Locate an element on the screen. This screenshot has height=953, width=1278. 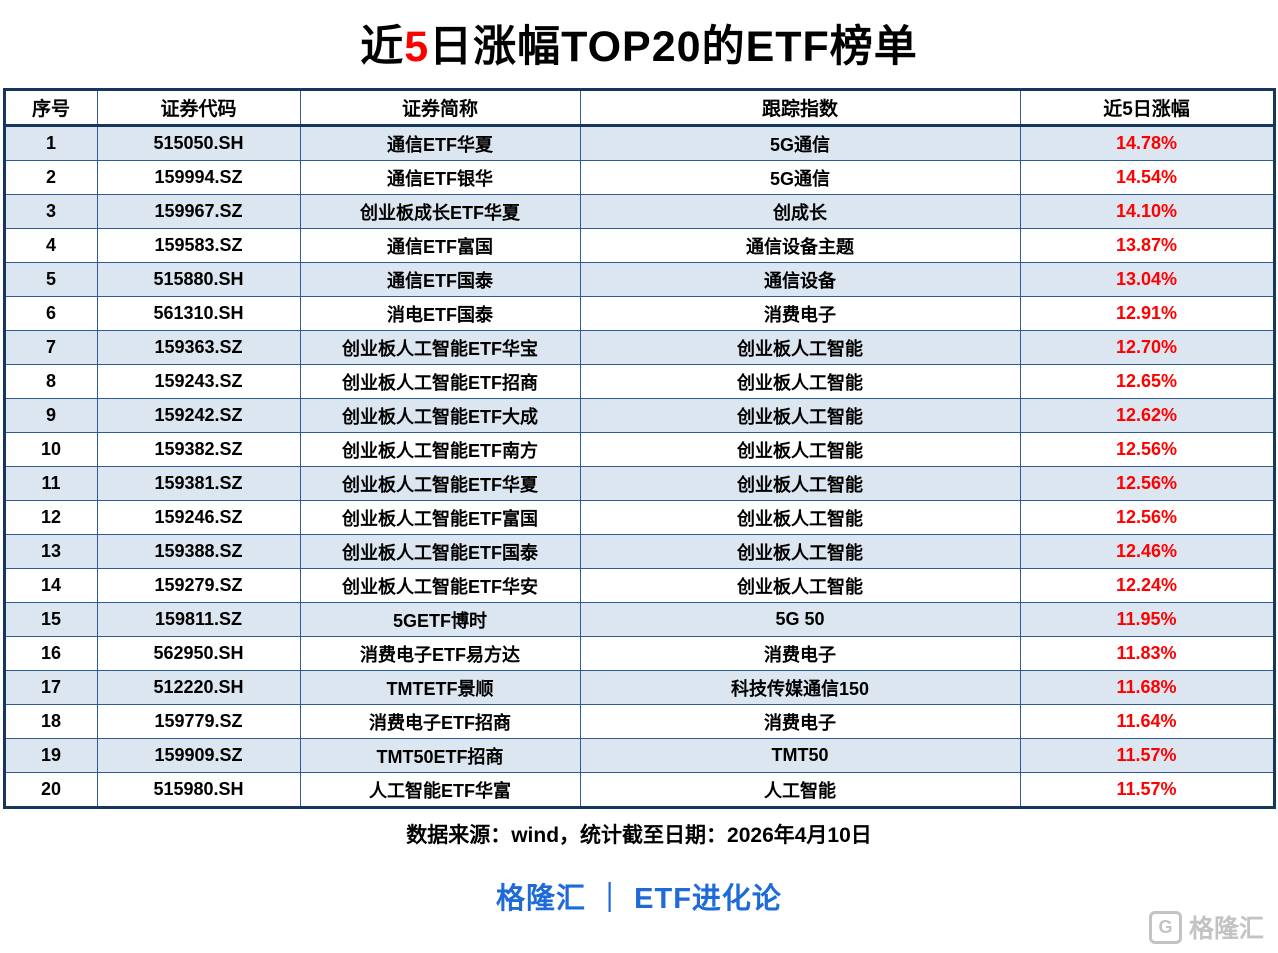
cell-index: 创成长 is located at coordinates (800, 211).